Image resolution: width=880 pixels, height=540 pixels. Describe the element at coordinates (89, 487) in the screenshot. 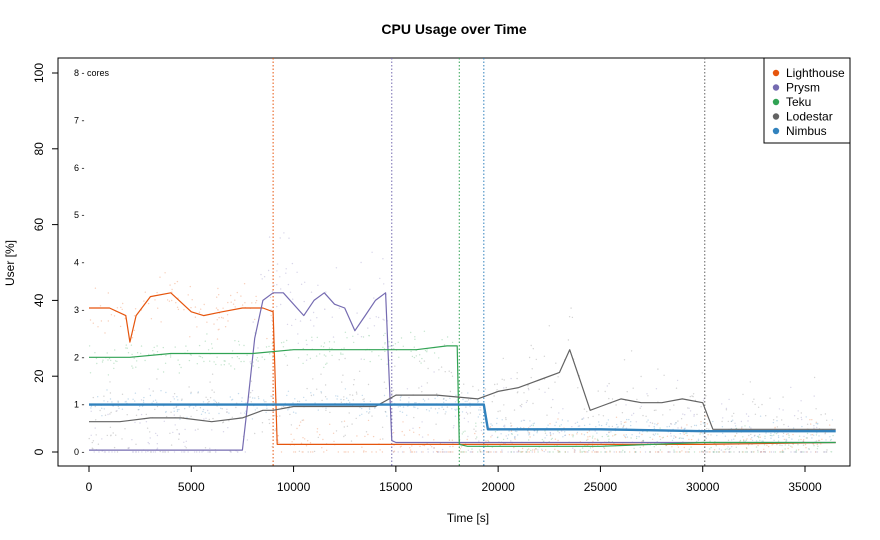

I see `x-tick-label: 0` at that location.